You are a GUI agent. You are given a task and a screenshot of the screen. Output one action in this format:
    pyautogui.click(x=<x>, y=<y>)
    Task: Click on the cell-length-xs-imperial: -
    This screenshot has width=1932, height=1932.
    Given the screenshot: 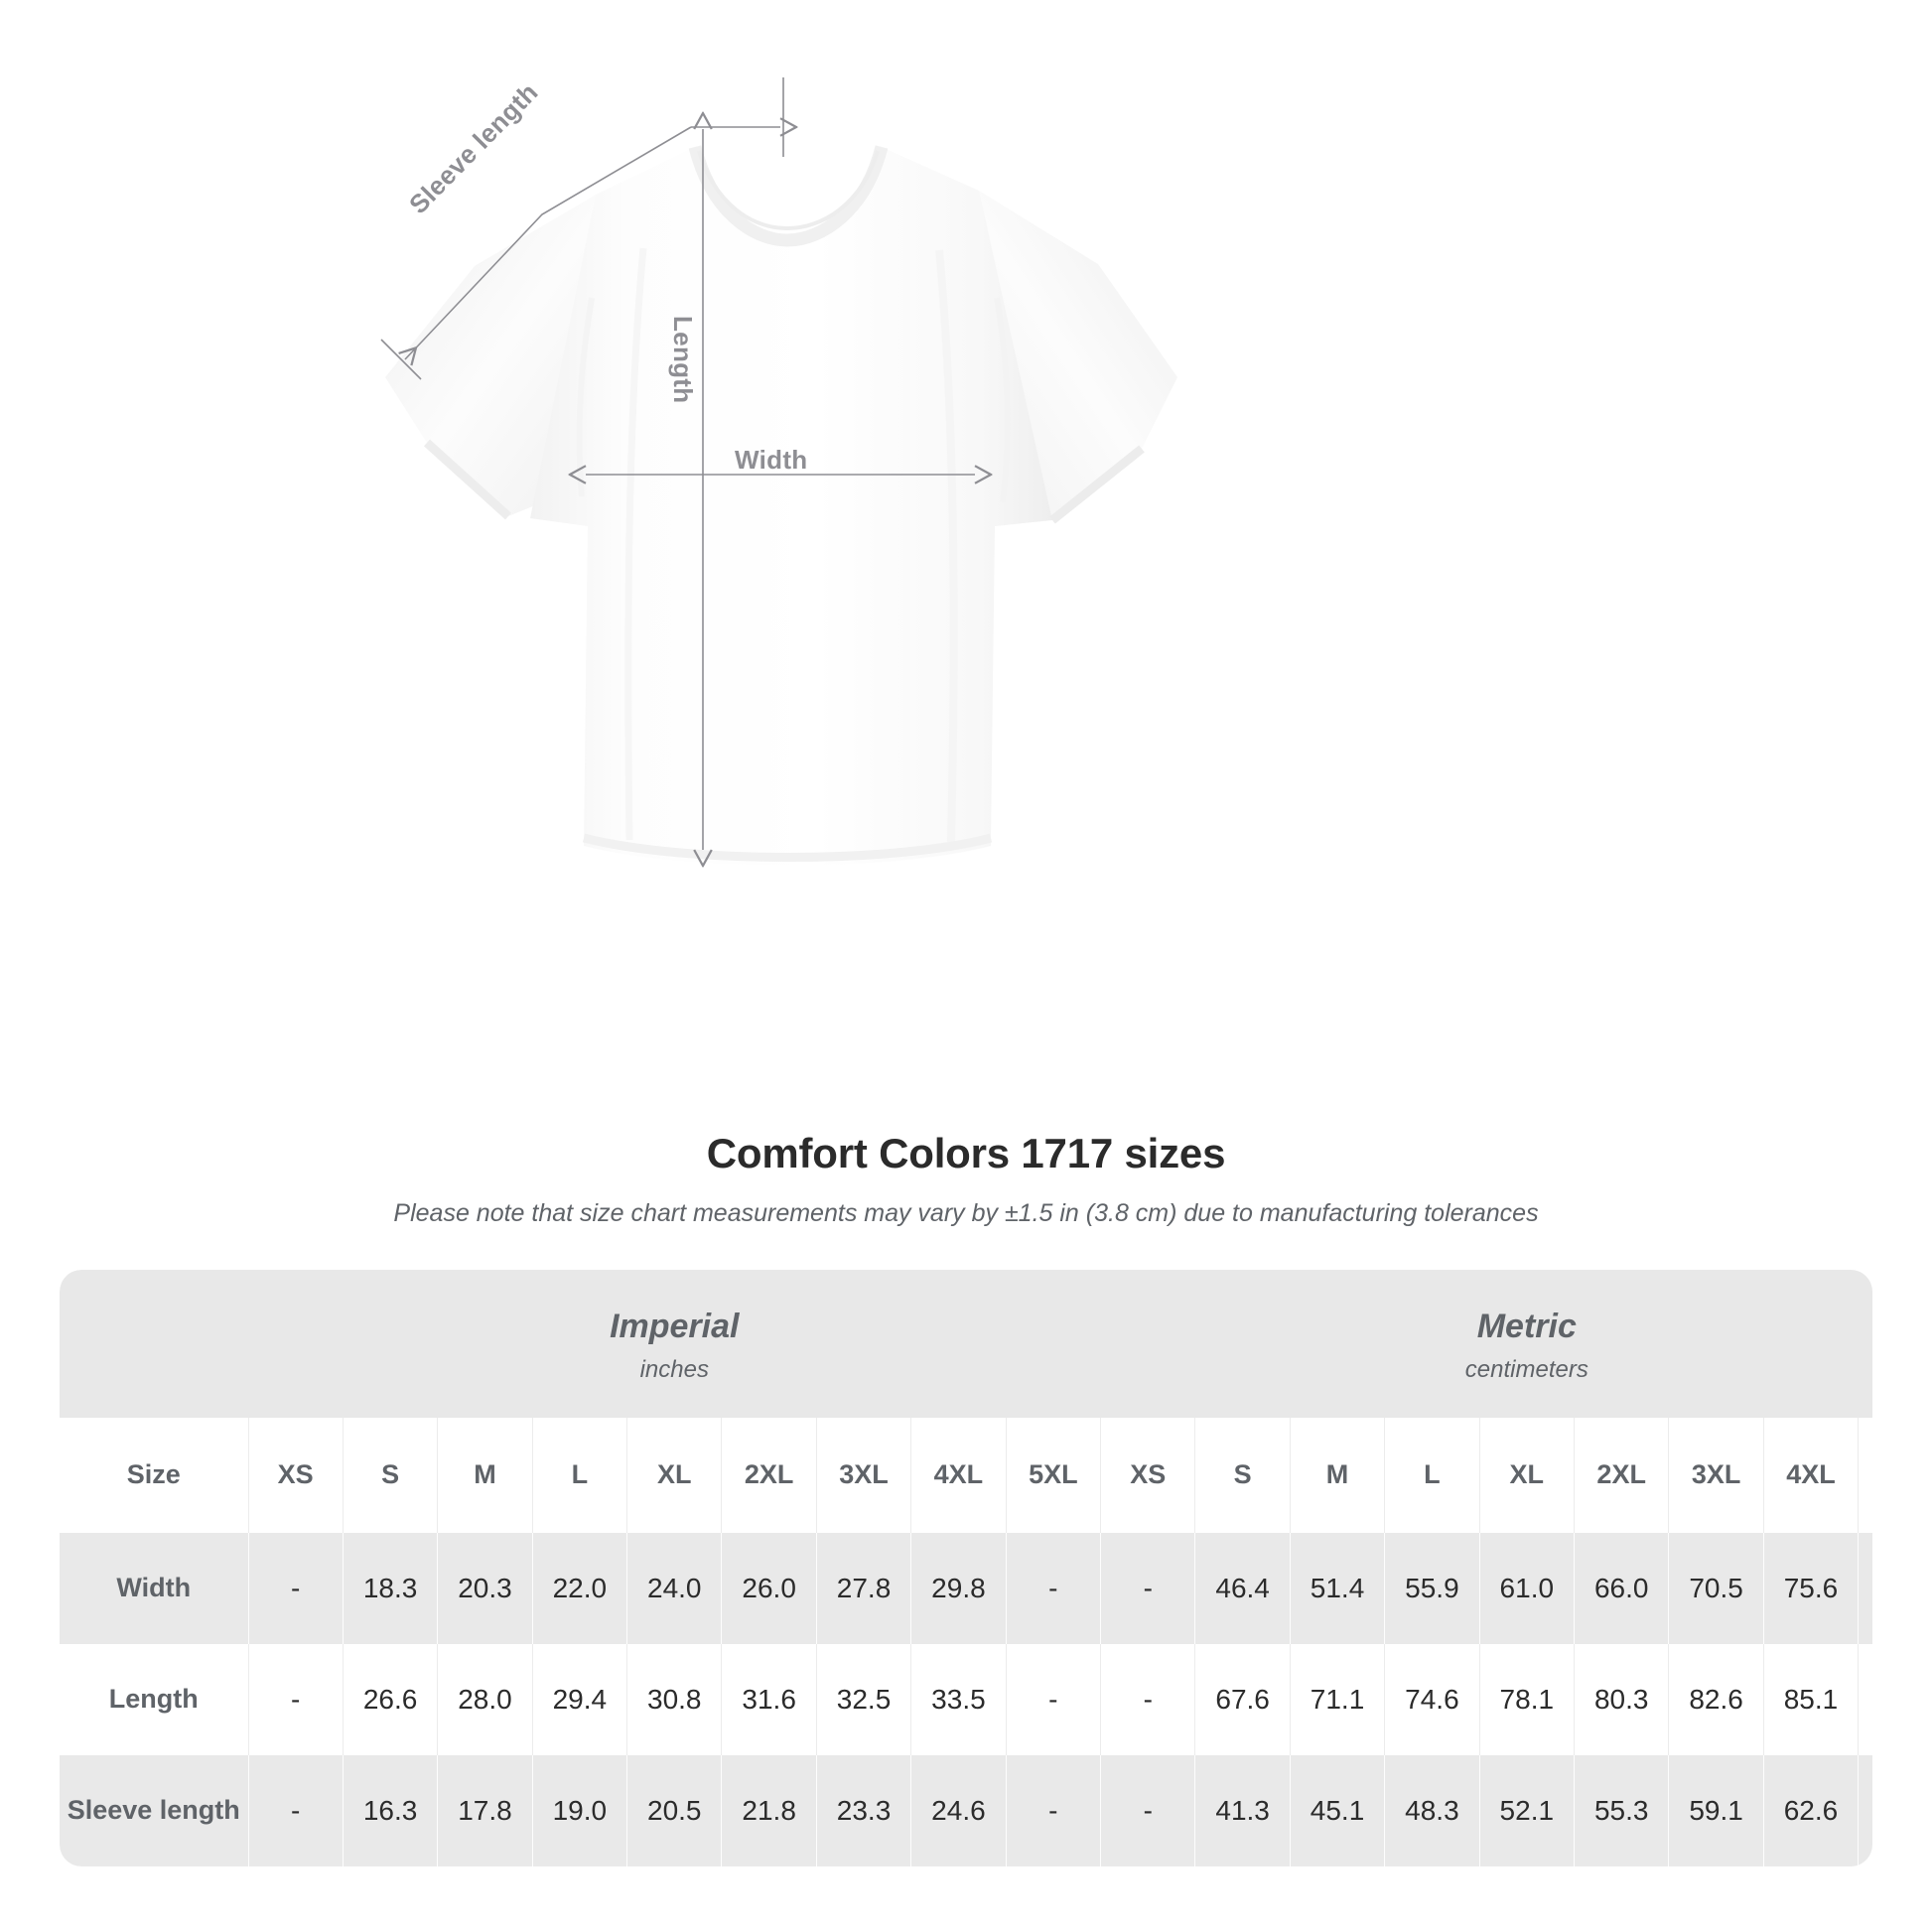 What is the action you would take?
    pyautogui.click(x=296, y=1699)
    